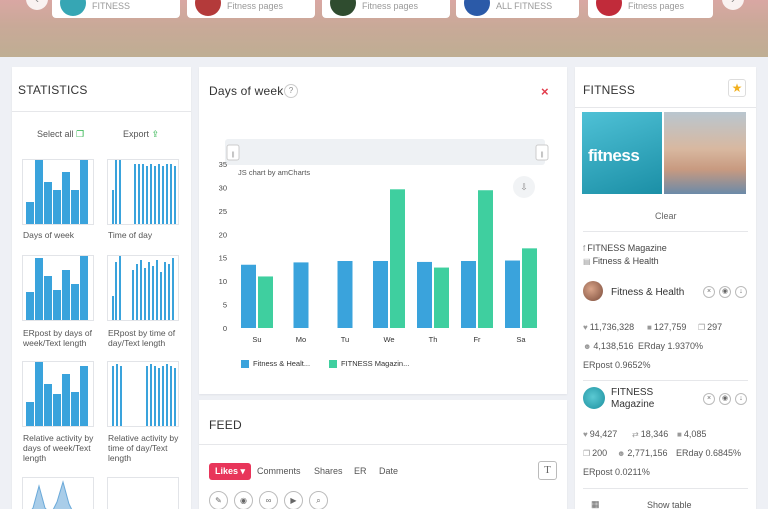  What do you see at coordinates (58, 192) in the screenshot?
I see `chart-thumb-days-of-week` at bounding box center [58, 192].